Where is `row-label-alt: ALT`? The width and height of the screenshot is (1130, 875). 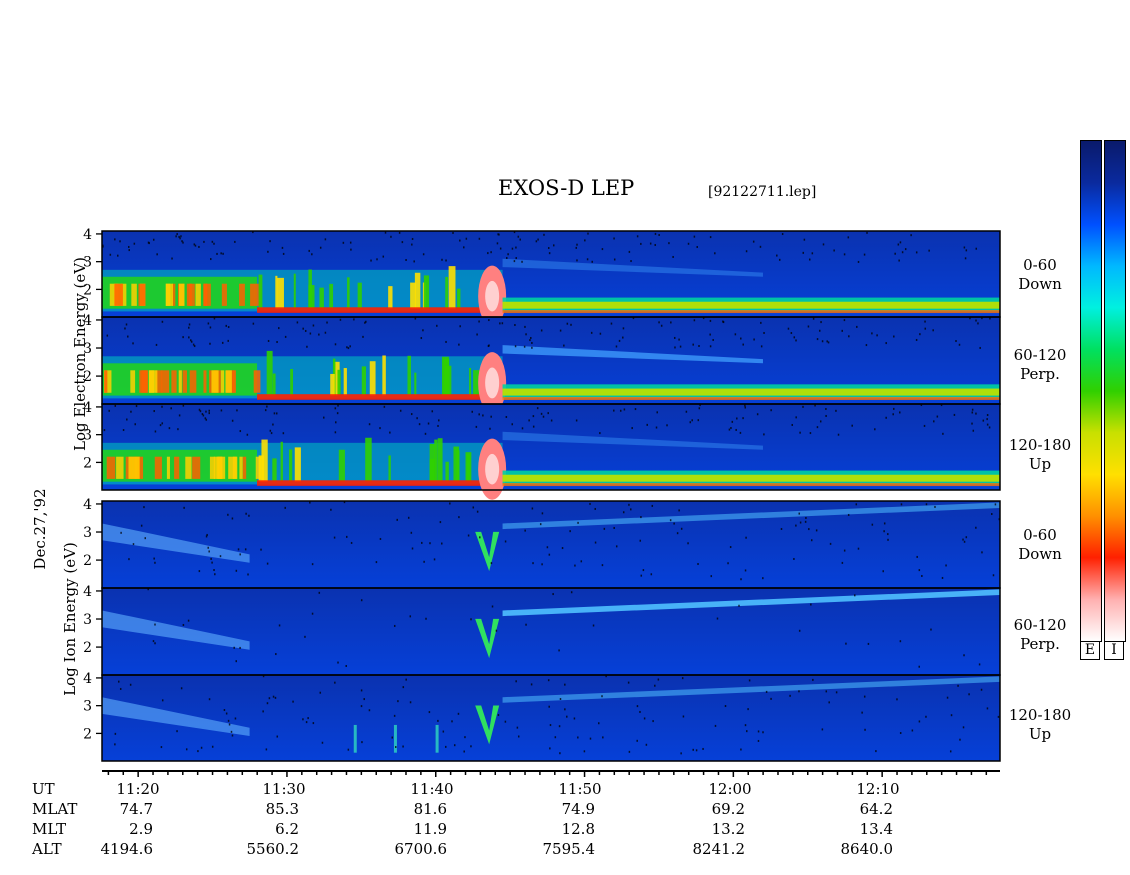 row-label-alt: ALT is located at coordinates (47, 849).